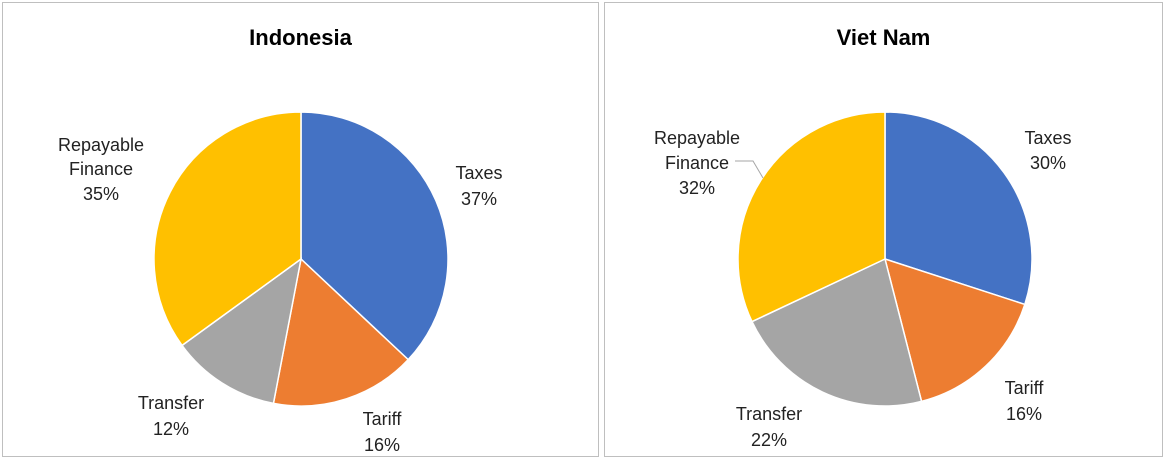 The height and width of the screenshot is (461, 1167). Describe the element at coordinates (171, 429) in the screenshot. I see `data-label-percent: 12%` at that location.